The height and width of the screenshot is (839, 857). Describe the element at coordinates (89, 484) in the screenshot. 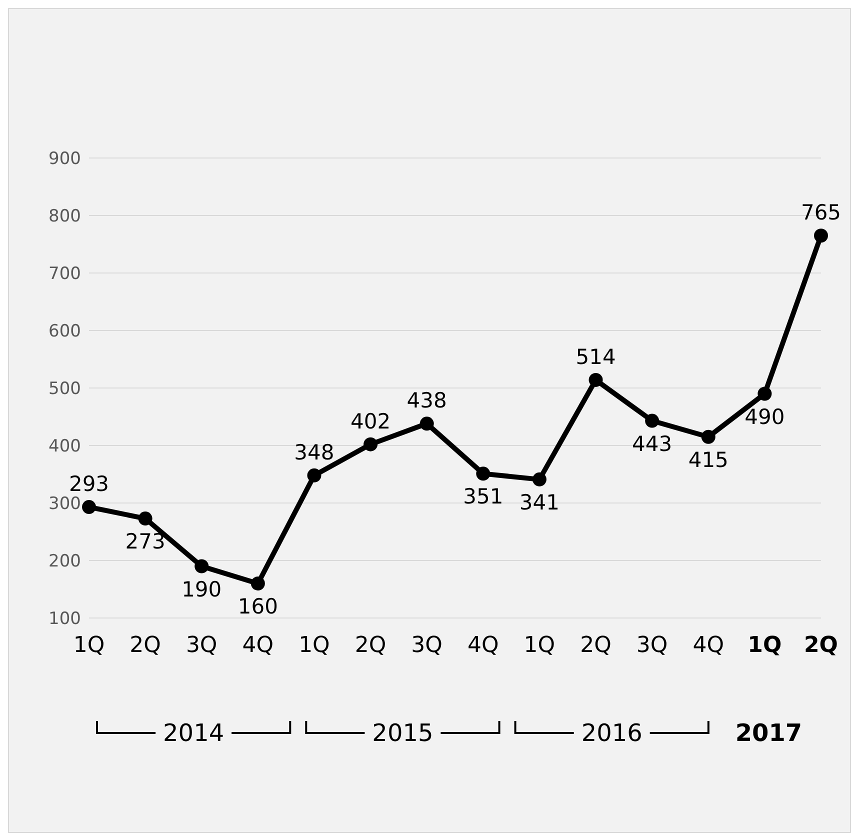

I see `data-label: 293` at that location.